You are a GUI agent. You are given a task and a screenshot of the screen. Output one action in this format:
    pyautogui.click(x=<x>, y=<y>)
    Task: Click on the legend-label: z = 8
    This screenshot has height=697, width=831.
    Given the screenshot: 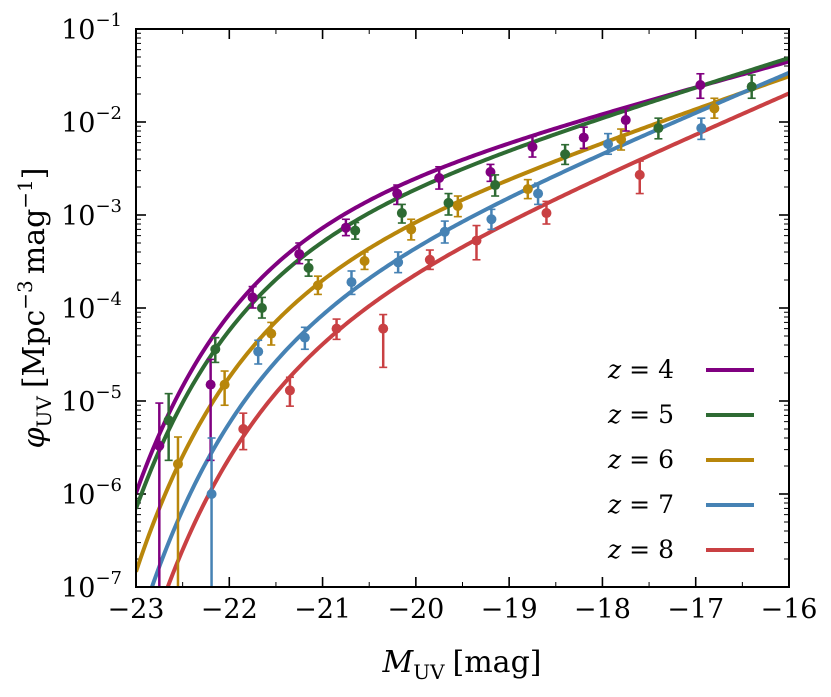 What is the action you would take?
    pyautogui.click(x=640, y=549)
    